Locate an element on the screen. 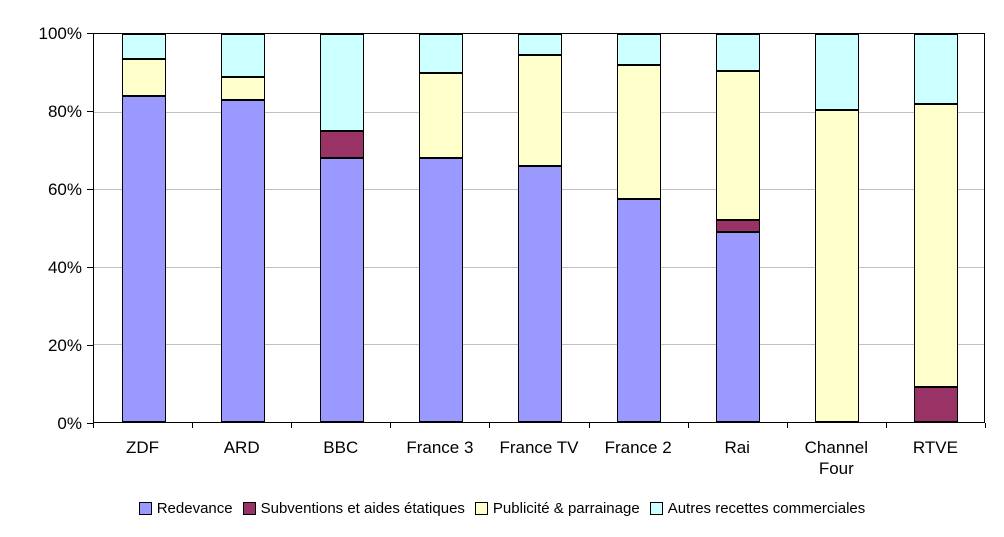  bar-rtve is located at coordinates (936, 228).